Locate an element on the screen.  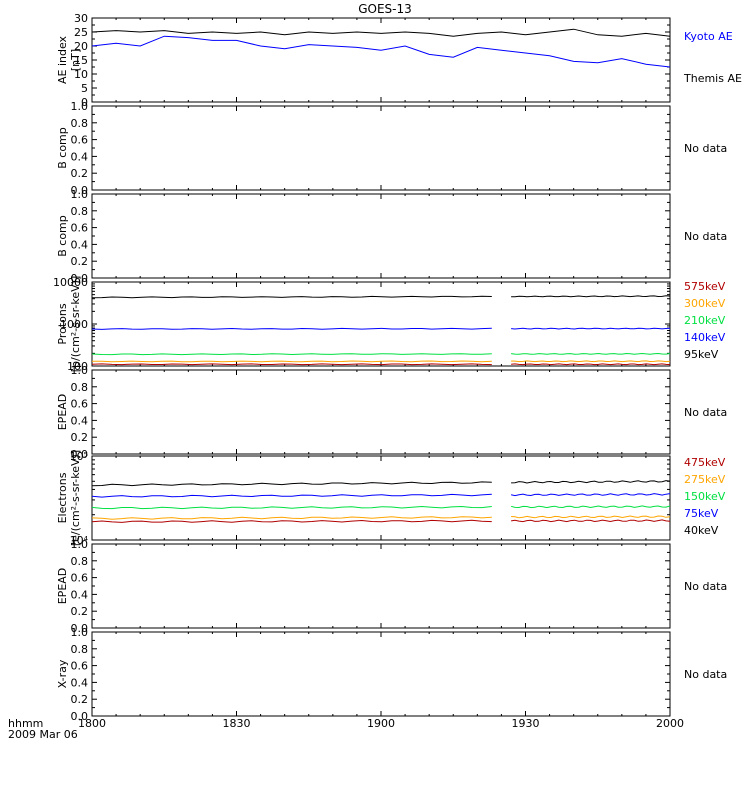
y-axis-label: AE index is located at coordinates (62, 59).